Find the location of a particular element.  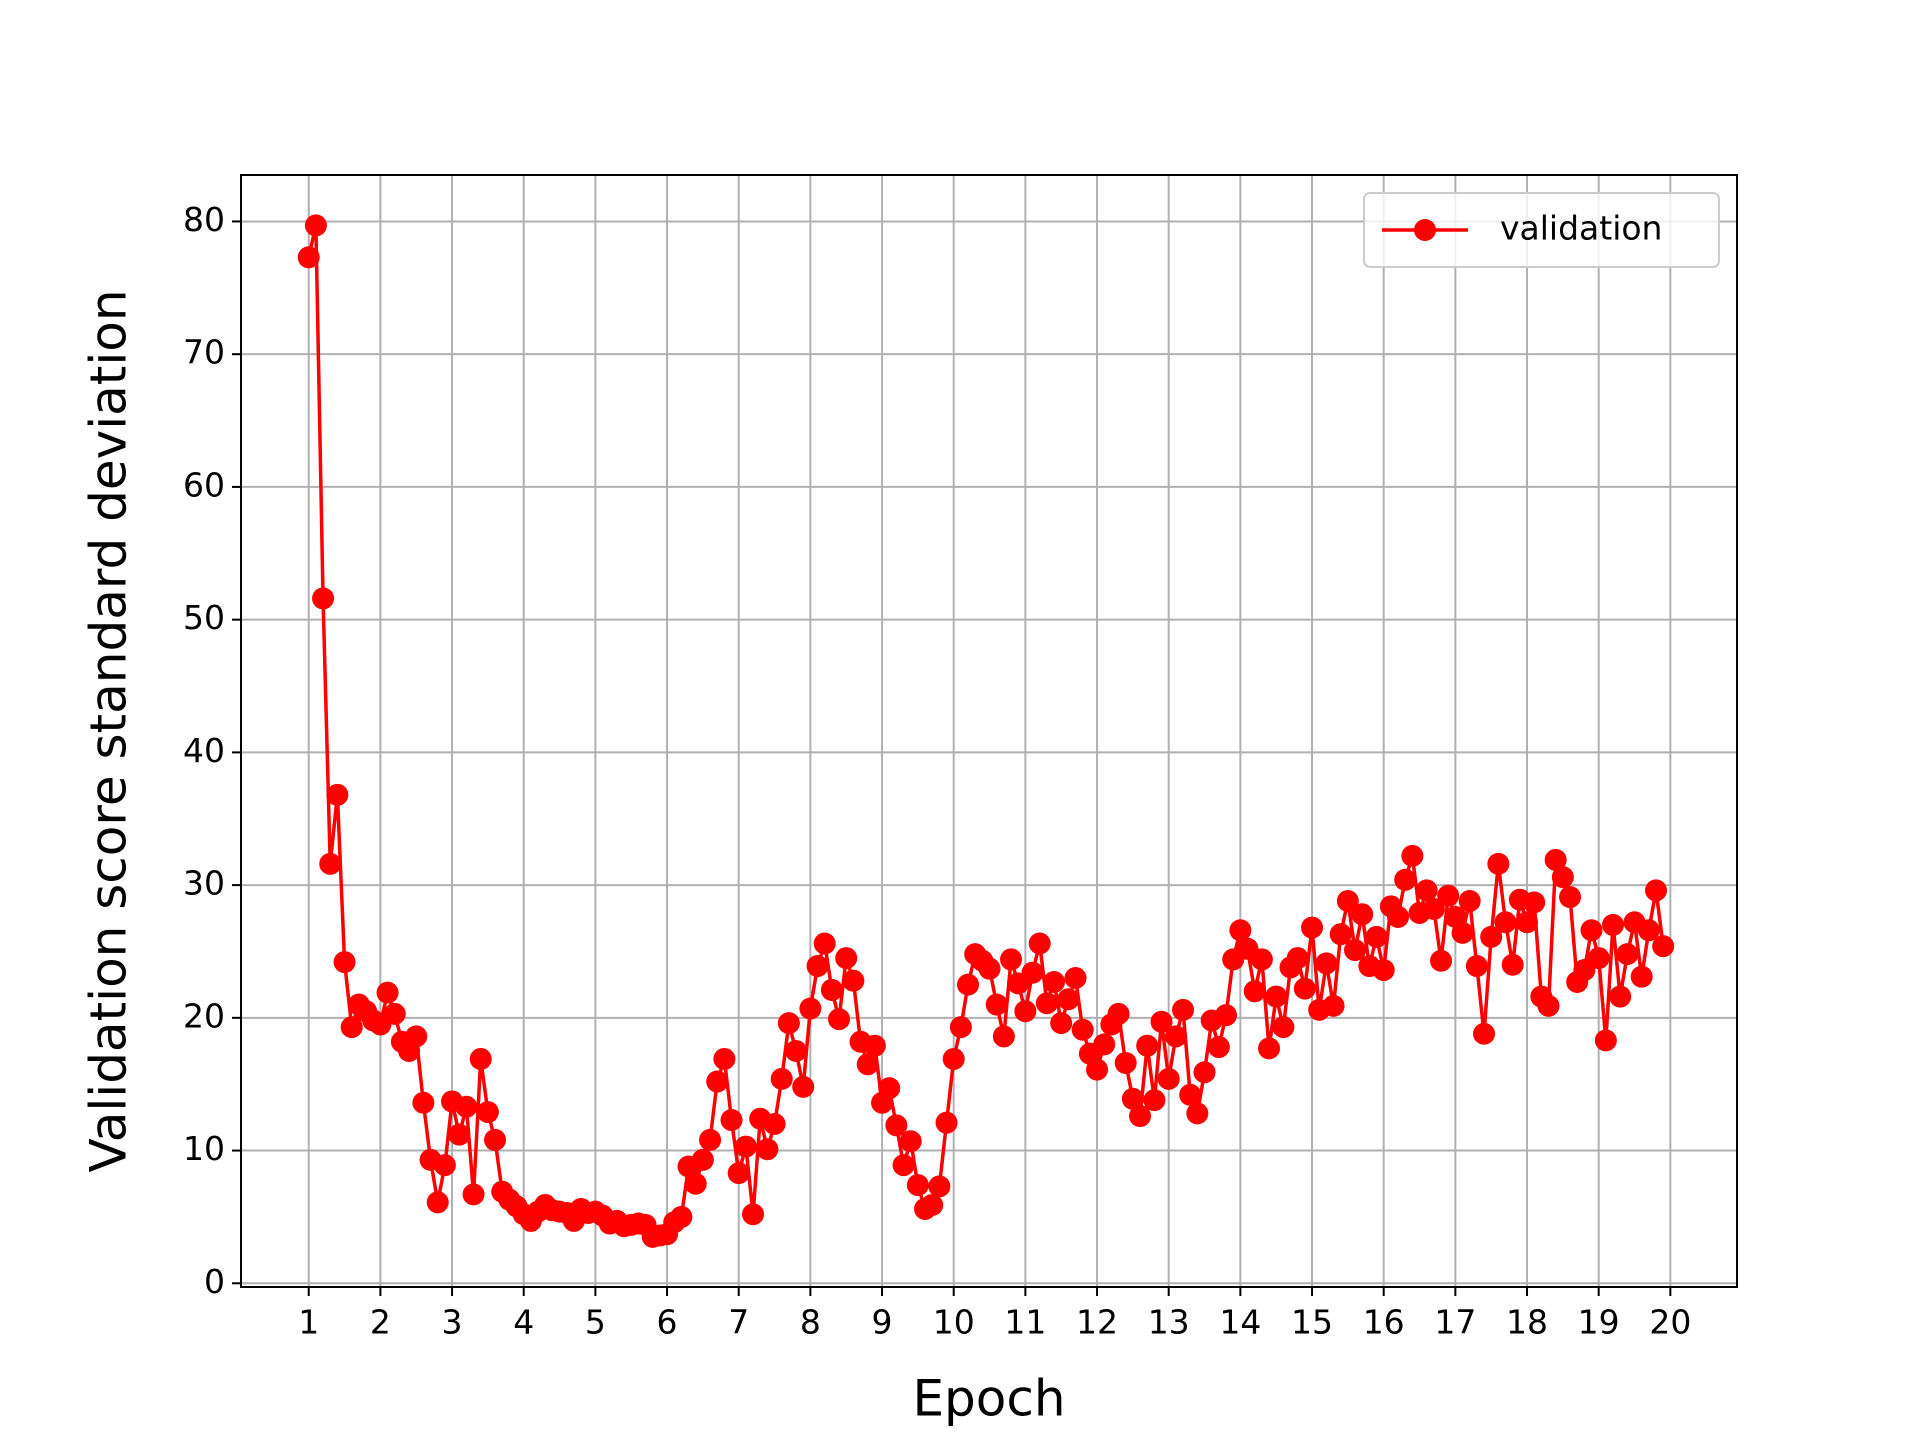

x-tick-label: 8 is located at coordinates (810, 1322).